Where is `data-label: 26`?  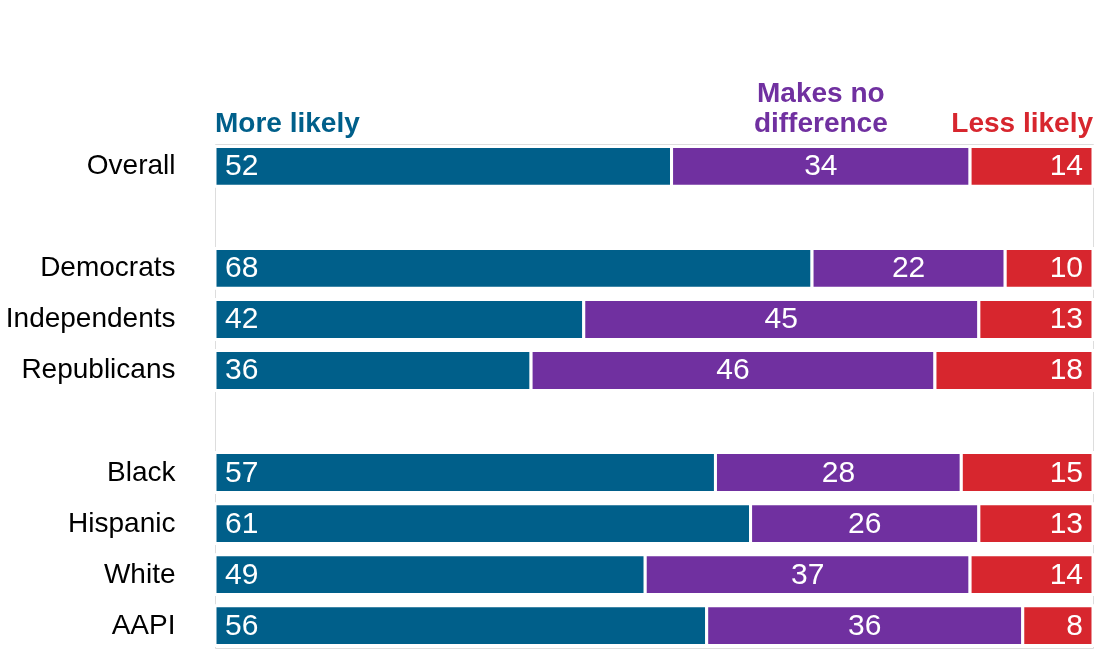 data-label: 26 is located at coordinates (865, 522).